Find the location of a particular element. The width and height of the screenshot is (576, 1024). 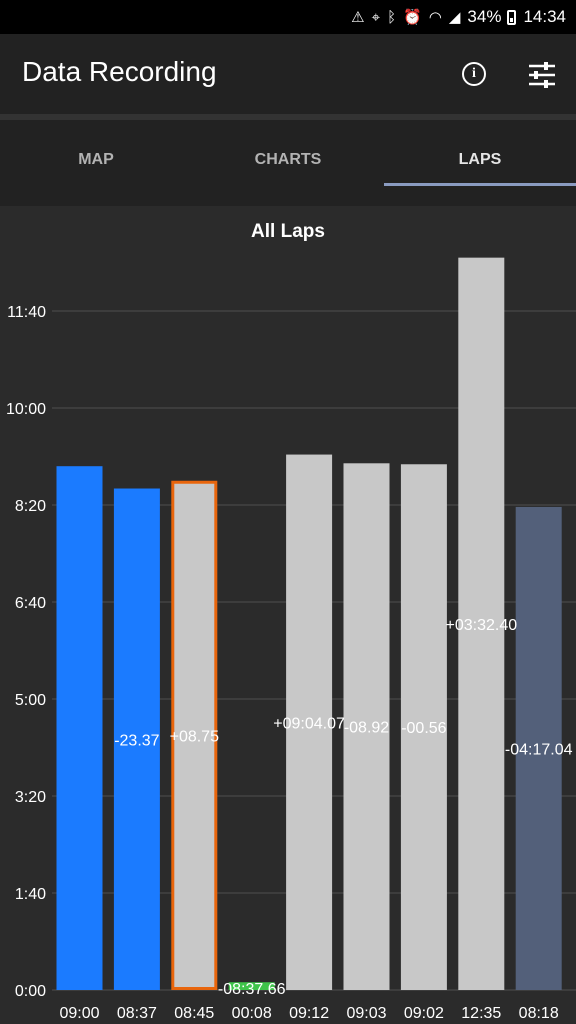

x-tick-label: 09:00 is located at coordinates (79, 1013).